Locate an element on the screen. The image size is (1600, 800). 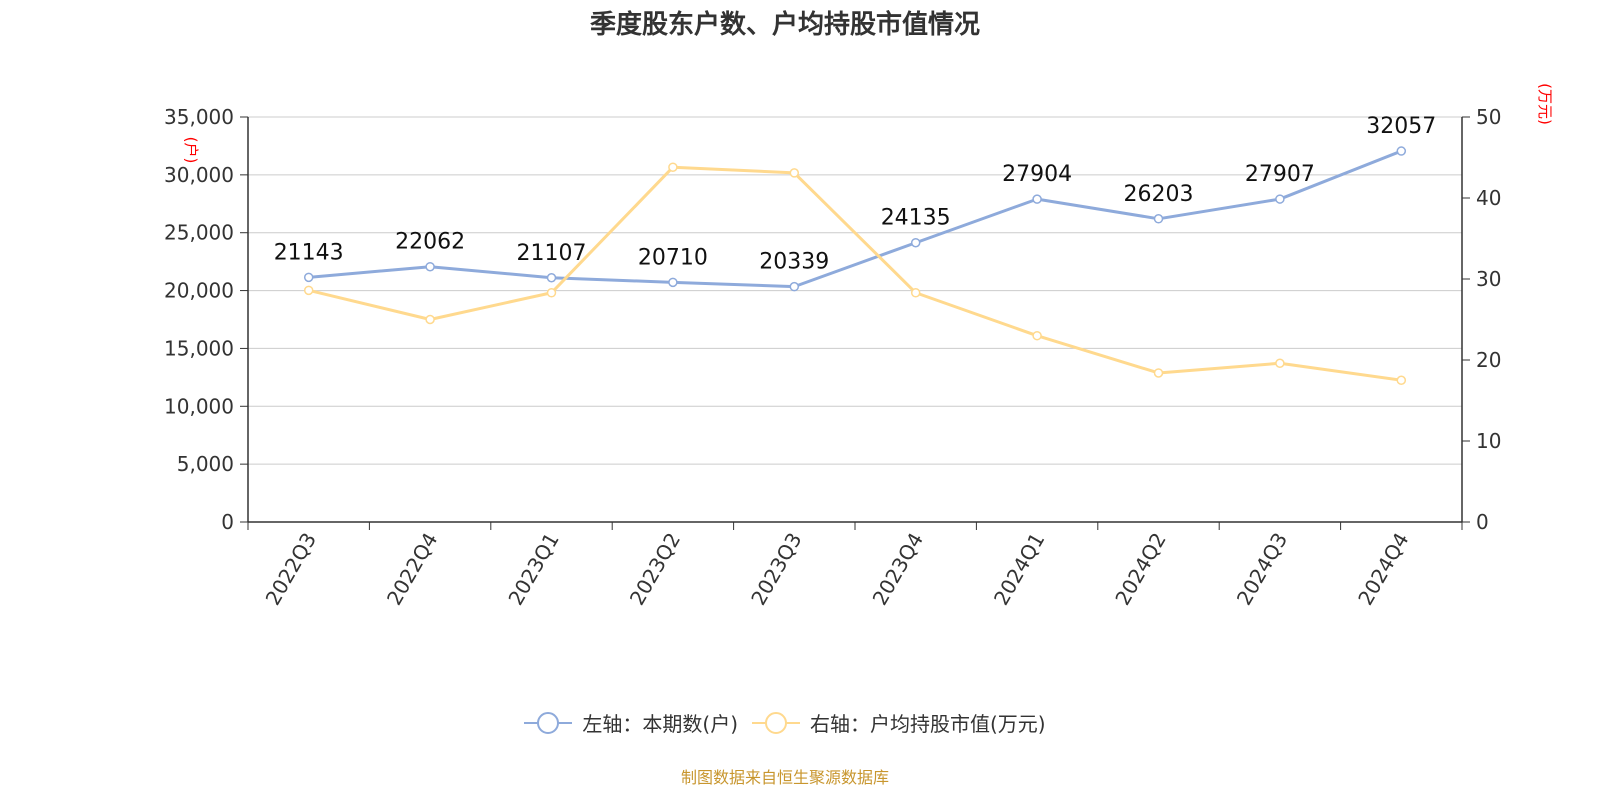
right-axis-unit-label: (万元) is located at coordinates (1545, 104).